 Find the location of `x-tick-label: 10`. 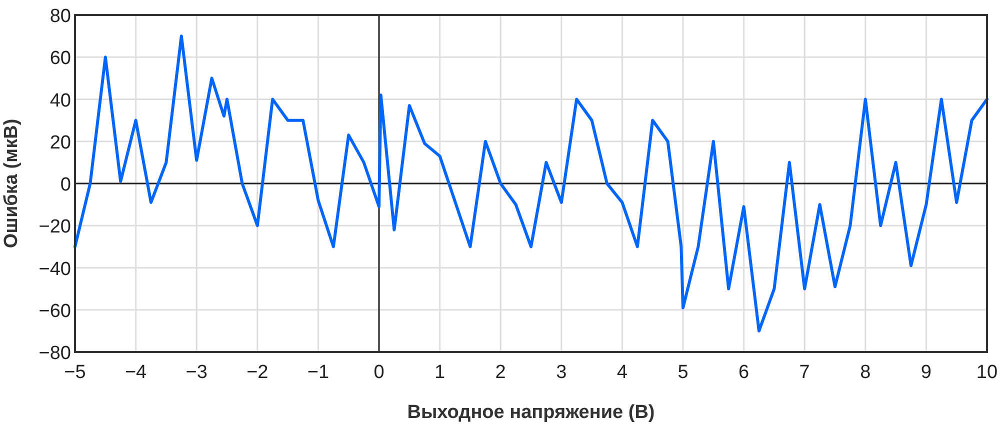

x-tick-label: 10 is located at coordinates (987, 372).